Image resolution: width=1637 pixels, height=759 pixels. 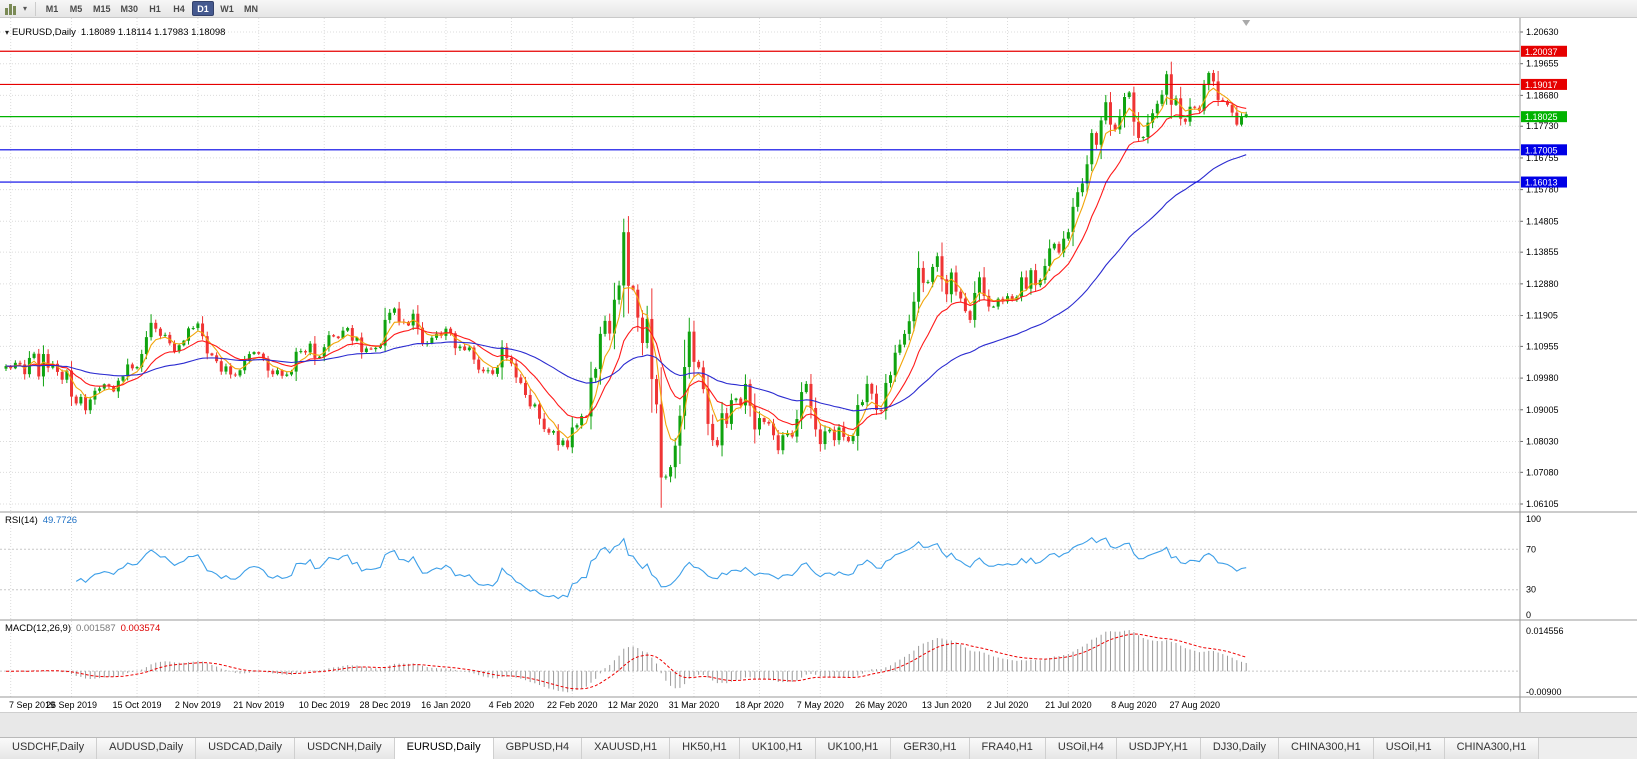 I want to click on timeframe-button-m30: M30, so click(x=129, y=9).